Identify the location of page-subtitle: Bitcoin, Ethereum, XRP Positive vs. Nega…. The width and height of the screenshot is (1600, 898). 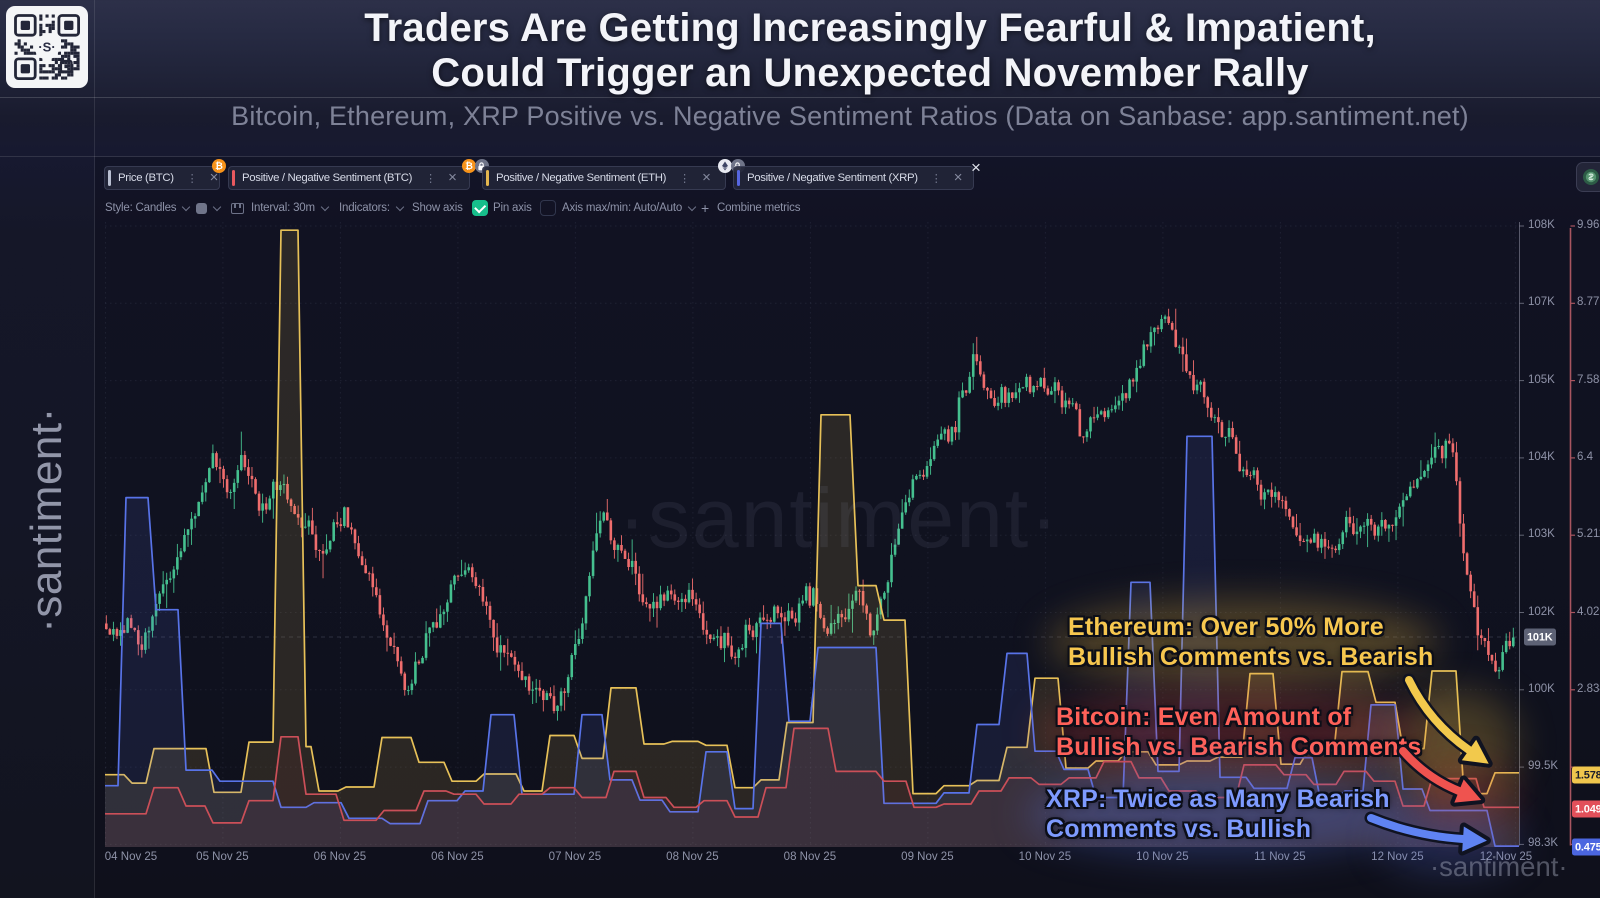
(850, 116).